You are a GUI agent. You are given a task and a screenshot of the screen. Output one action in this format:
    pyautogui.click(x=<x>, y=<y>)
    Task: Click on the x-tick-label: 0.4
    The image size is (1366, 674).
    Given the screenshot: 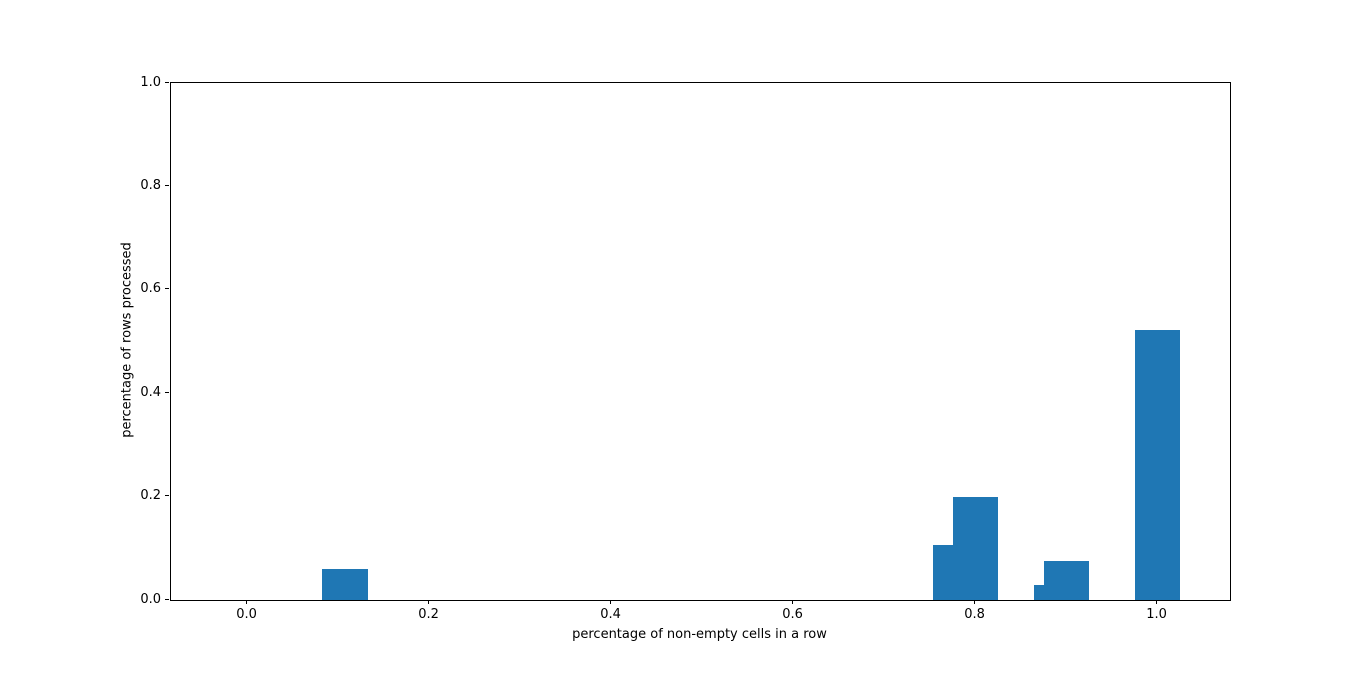 What is the action you would take?
    pyautogui.click(x=610, y=614)
    